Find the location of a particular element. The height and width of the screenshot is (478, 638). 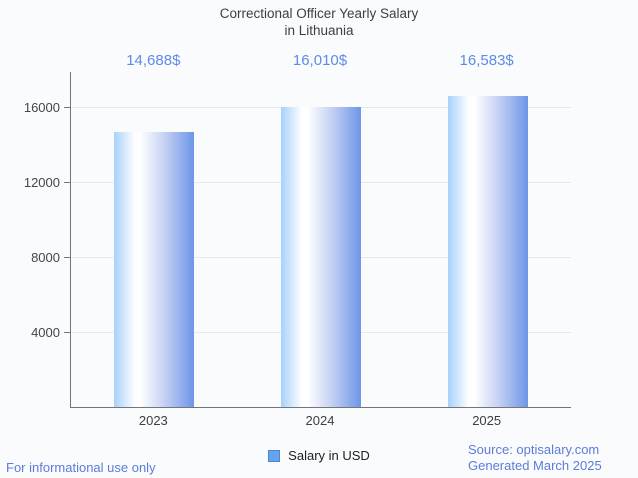

chart-title-line1: Correctional Officer Yearly Salary is located at coordinates (319, 13).